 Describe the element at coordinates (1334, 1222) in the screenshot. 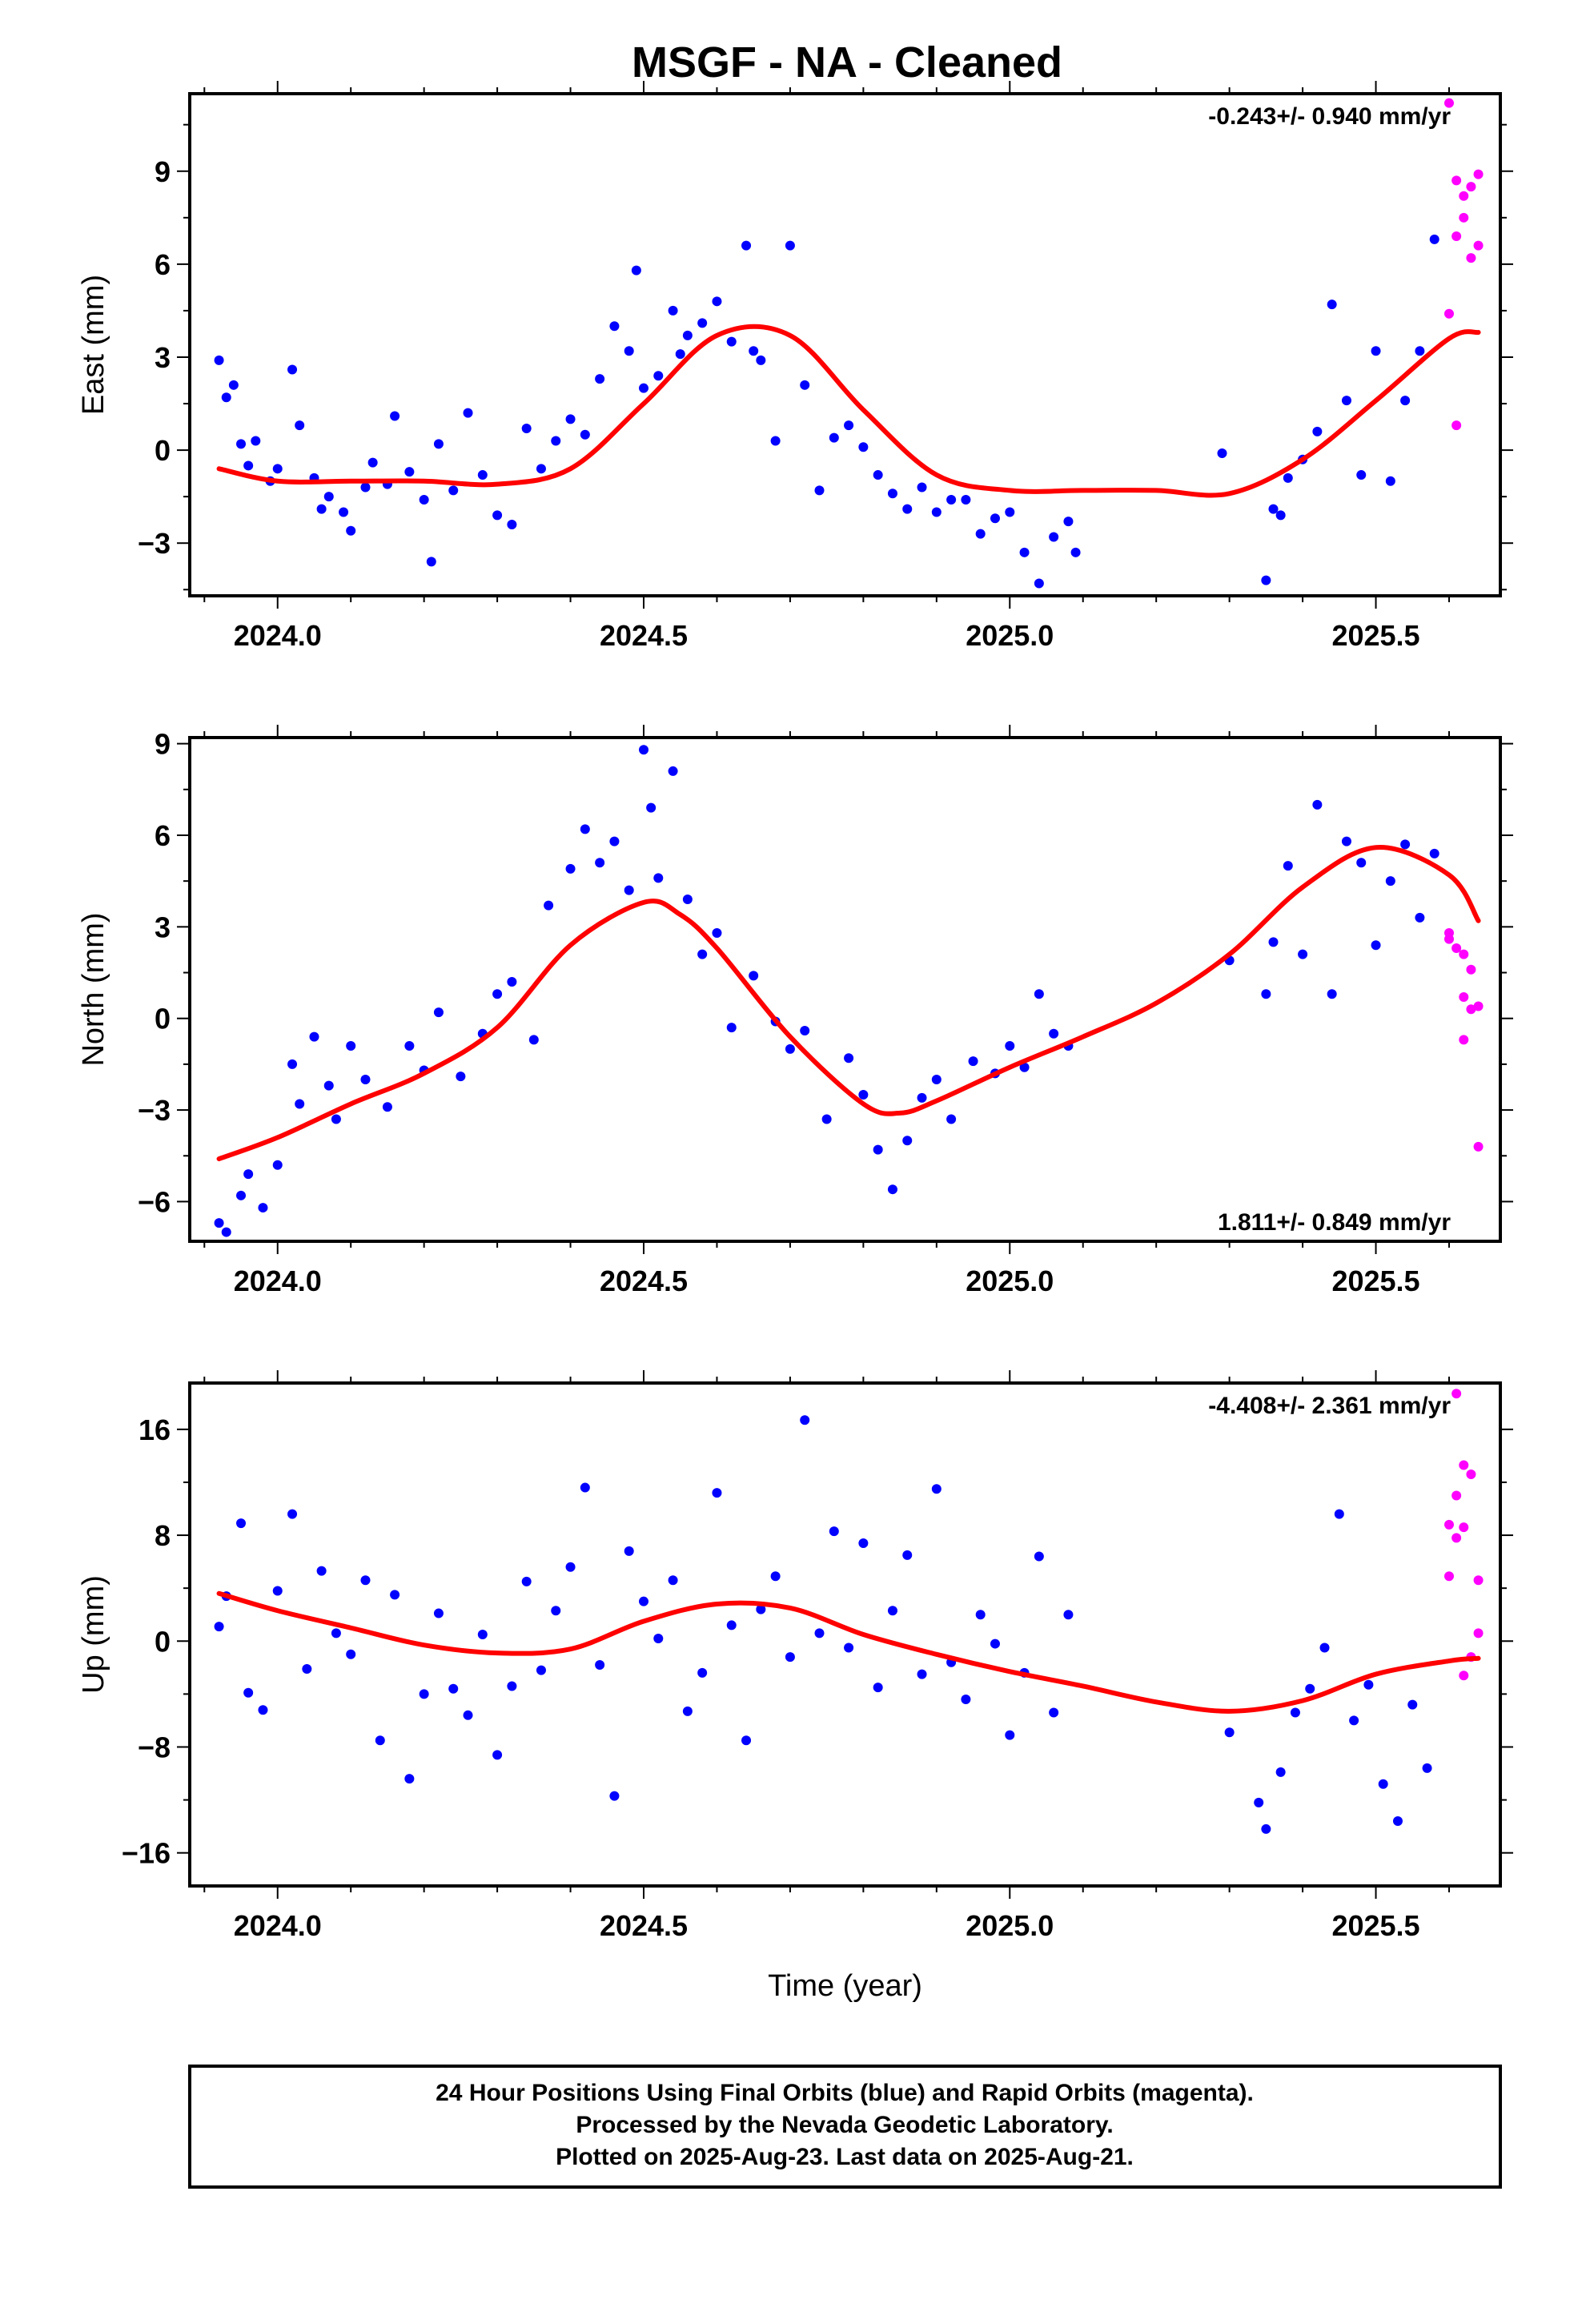

I see `rate-annotation: 1.811+/- 0.849 mm/yr` at that location.